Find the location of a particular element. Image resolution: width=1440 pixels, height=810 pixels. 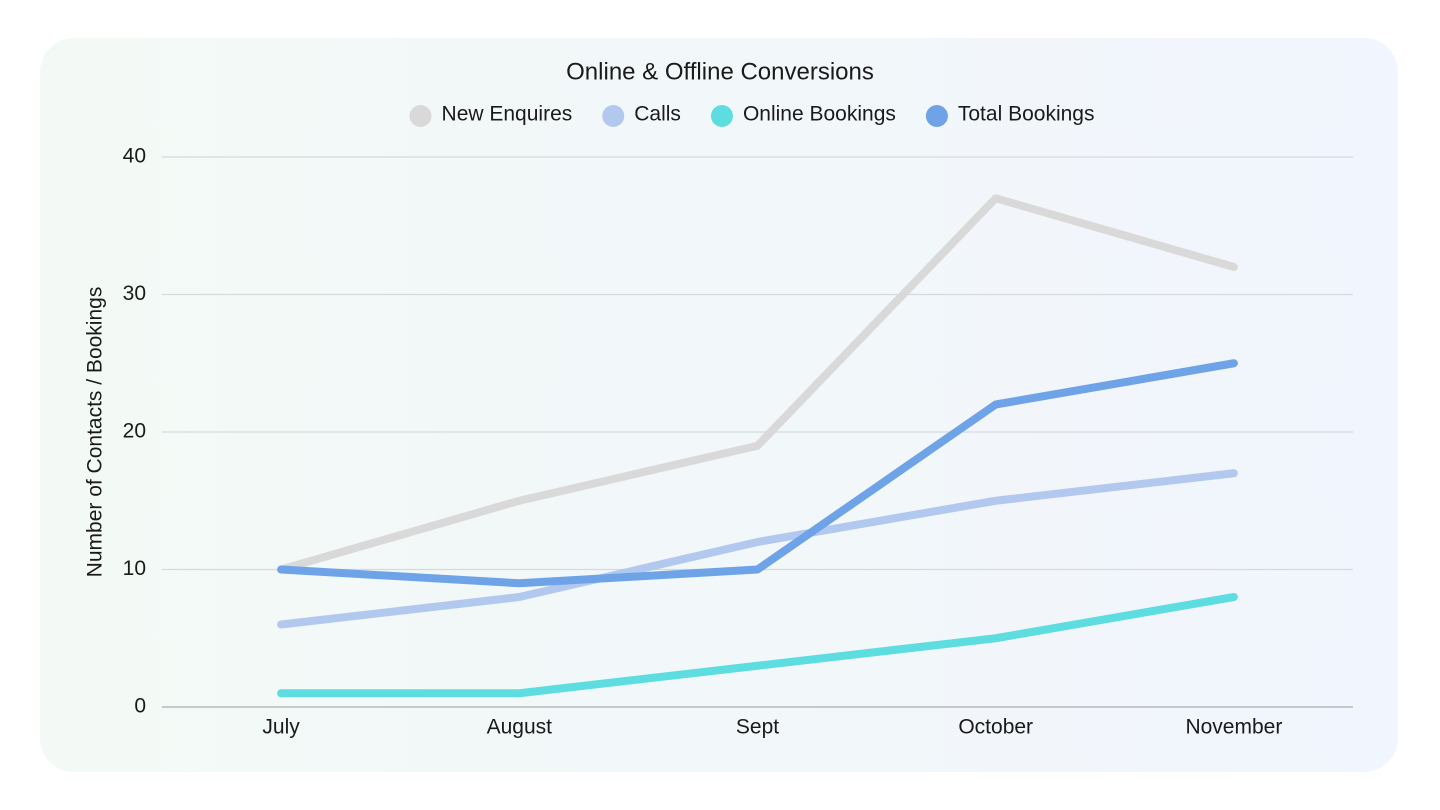

legend-label: New Enquires is located at coordinates (507, 114).